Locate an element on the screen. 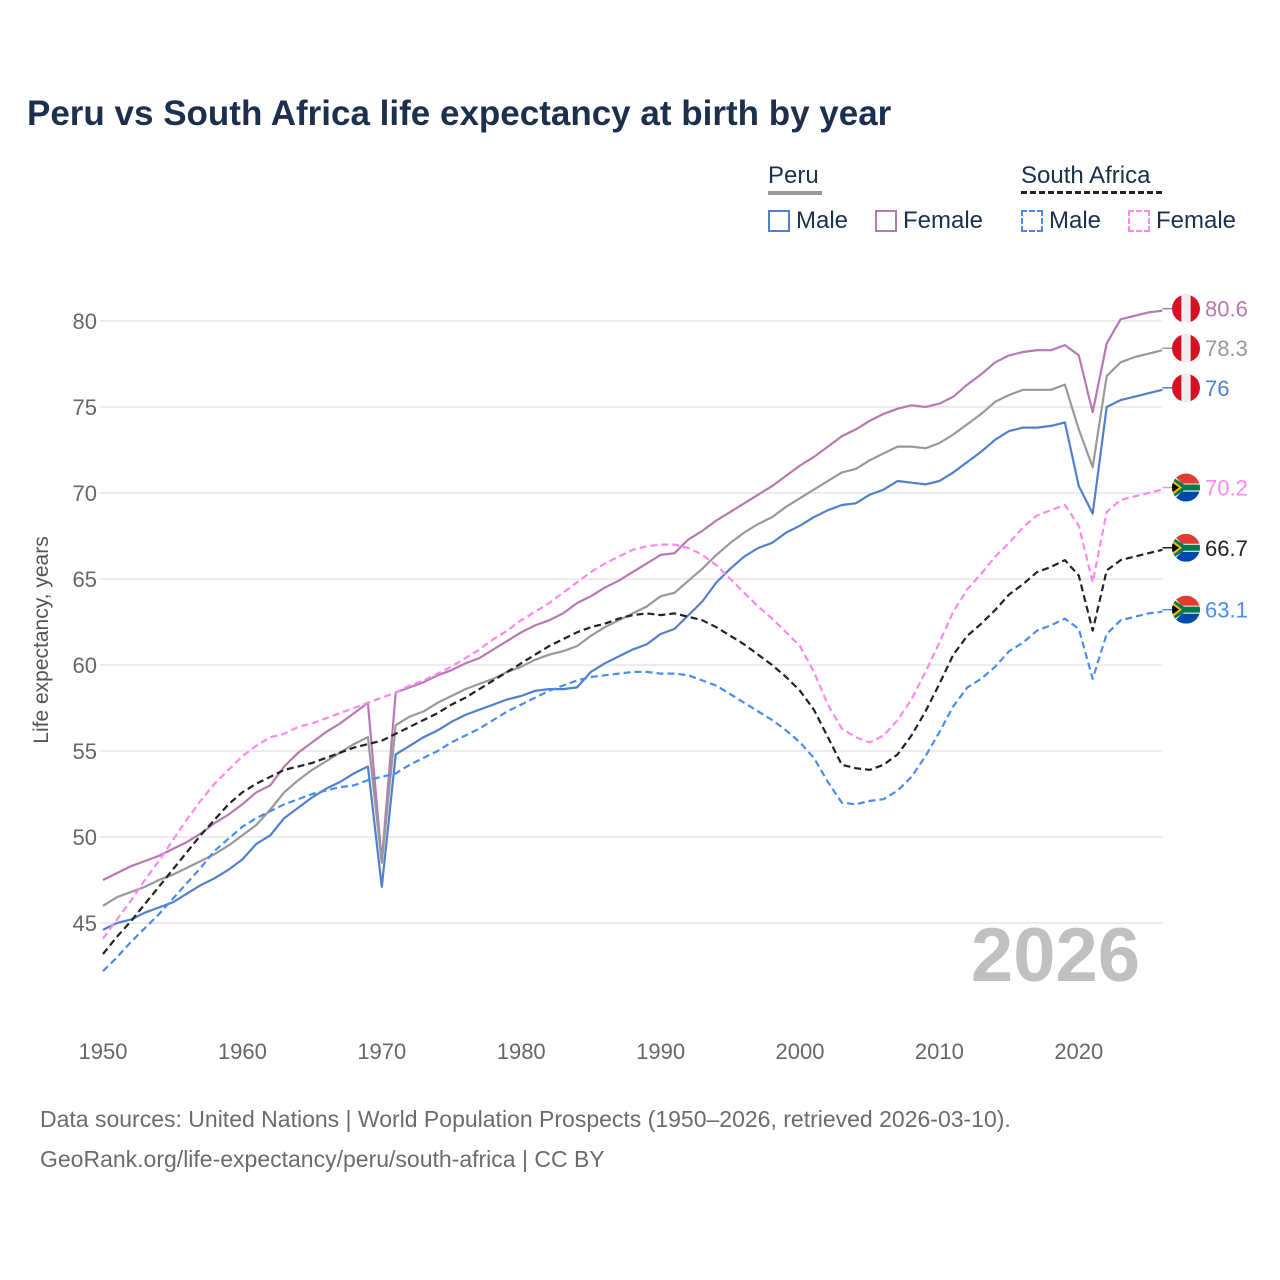 Image resolution: width=1280 pixels, height=1280 pixels. end-value-label: 76 is located at coordinates (1217, 388).